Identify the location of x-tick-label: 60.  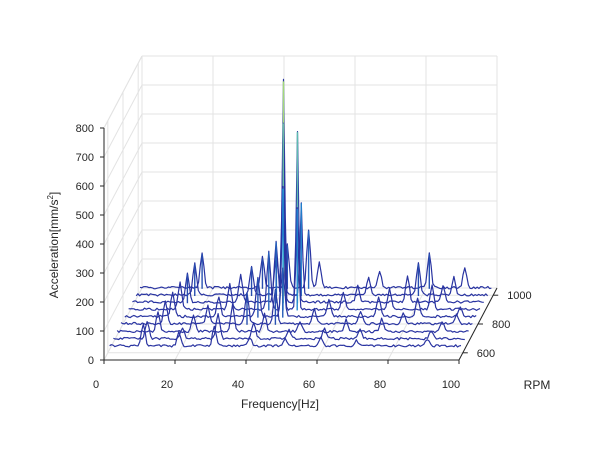
(309, 385).